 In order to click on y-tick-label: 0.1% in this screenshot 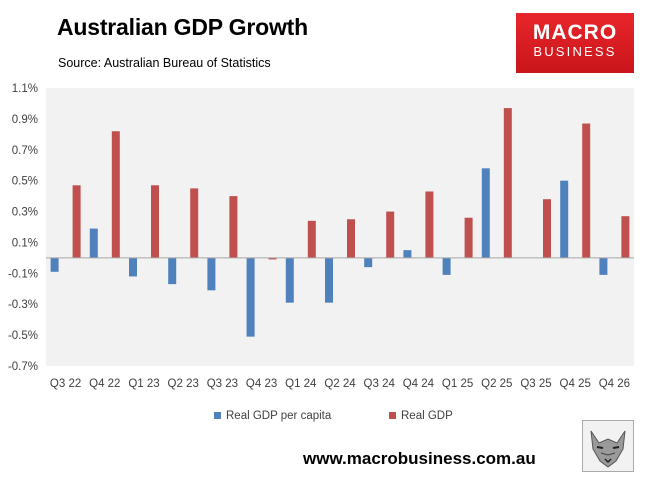, I will do `click(25, 243)`.